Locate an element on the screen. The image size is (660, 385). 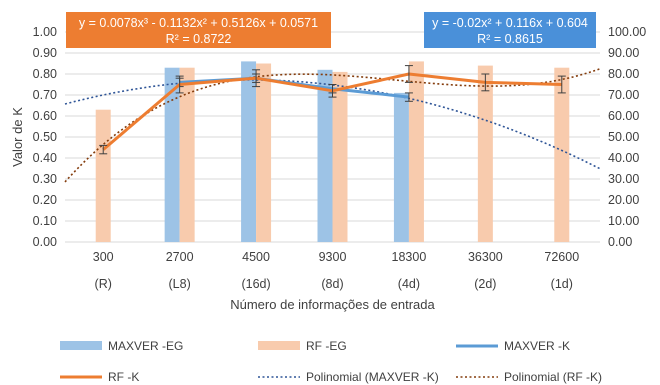
right-tick-label: 60.00 is located at coordinates (623, 116).